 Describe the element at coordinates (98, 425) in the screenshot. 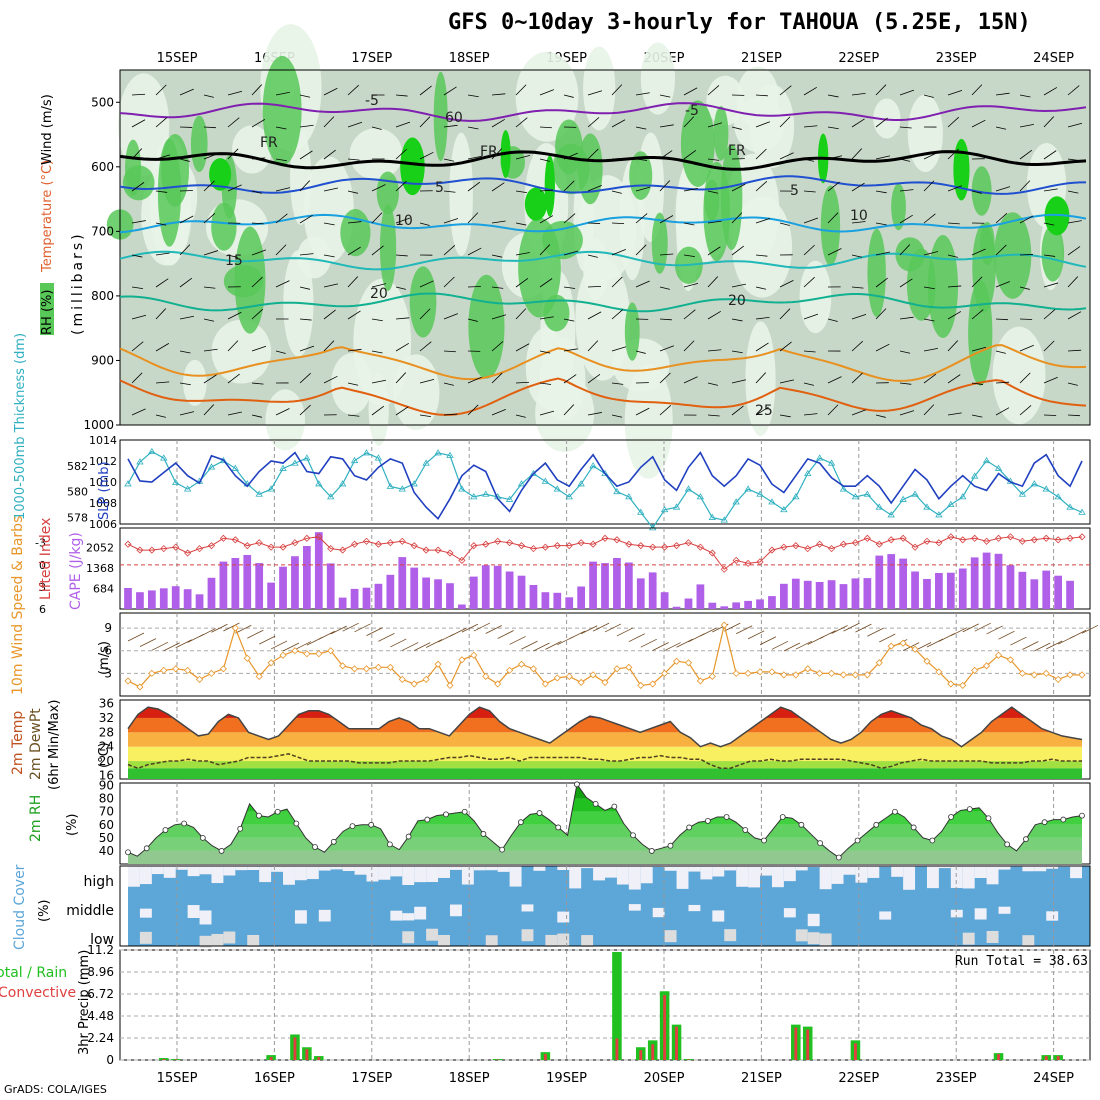

I see `pressure-tick: 1000` at that location.